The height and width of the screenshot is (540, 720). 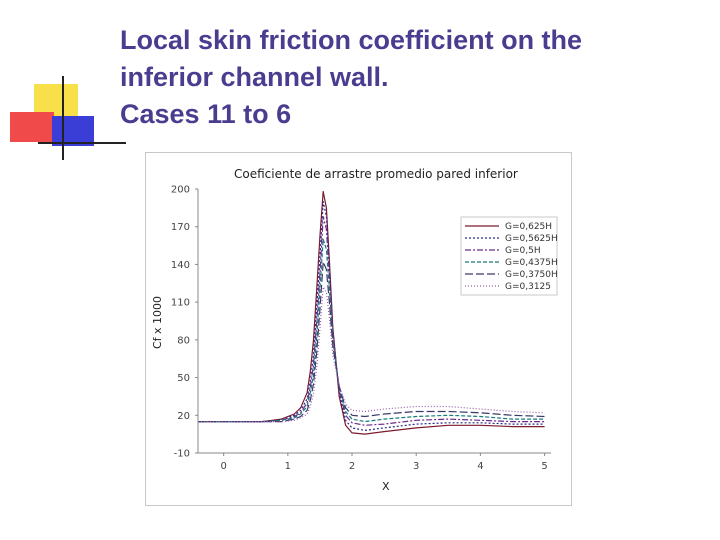 I want to click on legend-label: G=0,4375H, so click(x=531, y=263).